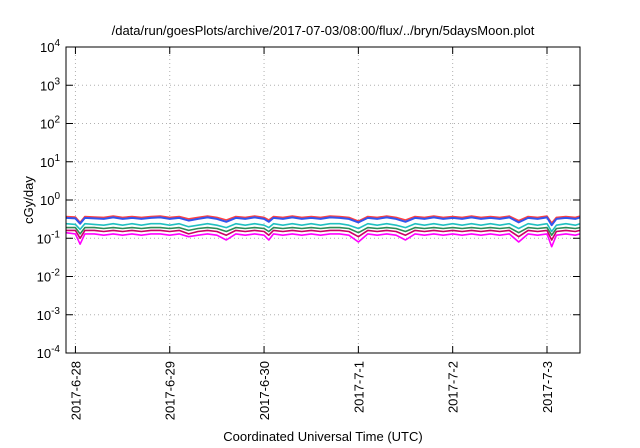 This screenshot has width=640, height=448. I want to click on x-tick-label: 2017-6-30, so click(264, 390).